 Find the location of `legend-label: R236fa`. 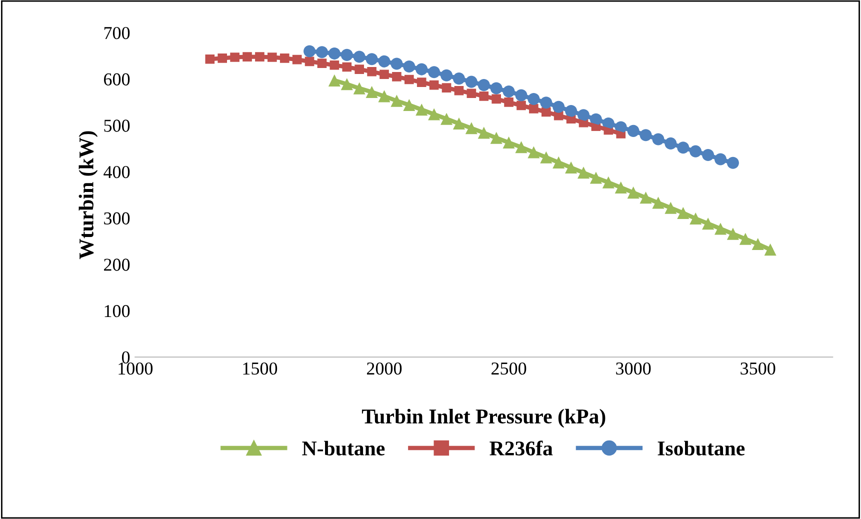

legend-label: R236fa is located at coordinates (521, 448).